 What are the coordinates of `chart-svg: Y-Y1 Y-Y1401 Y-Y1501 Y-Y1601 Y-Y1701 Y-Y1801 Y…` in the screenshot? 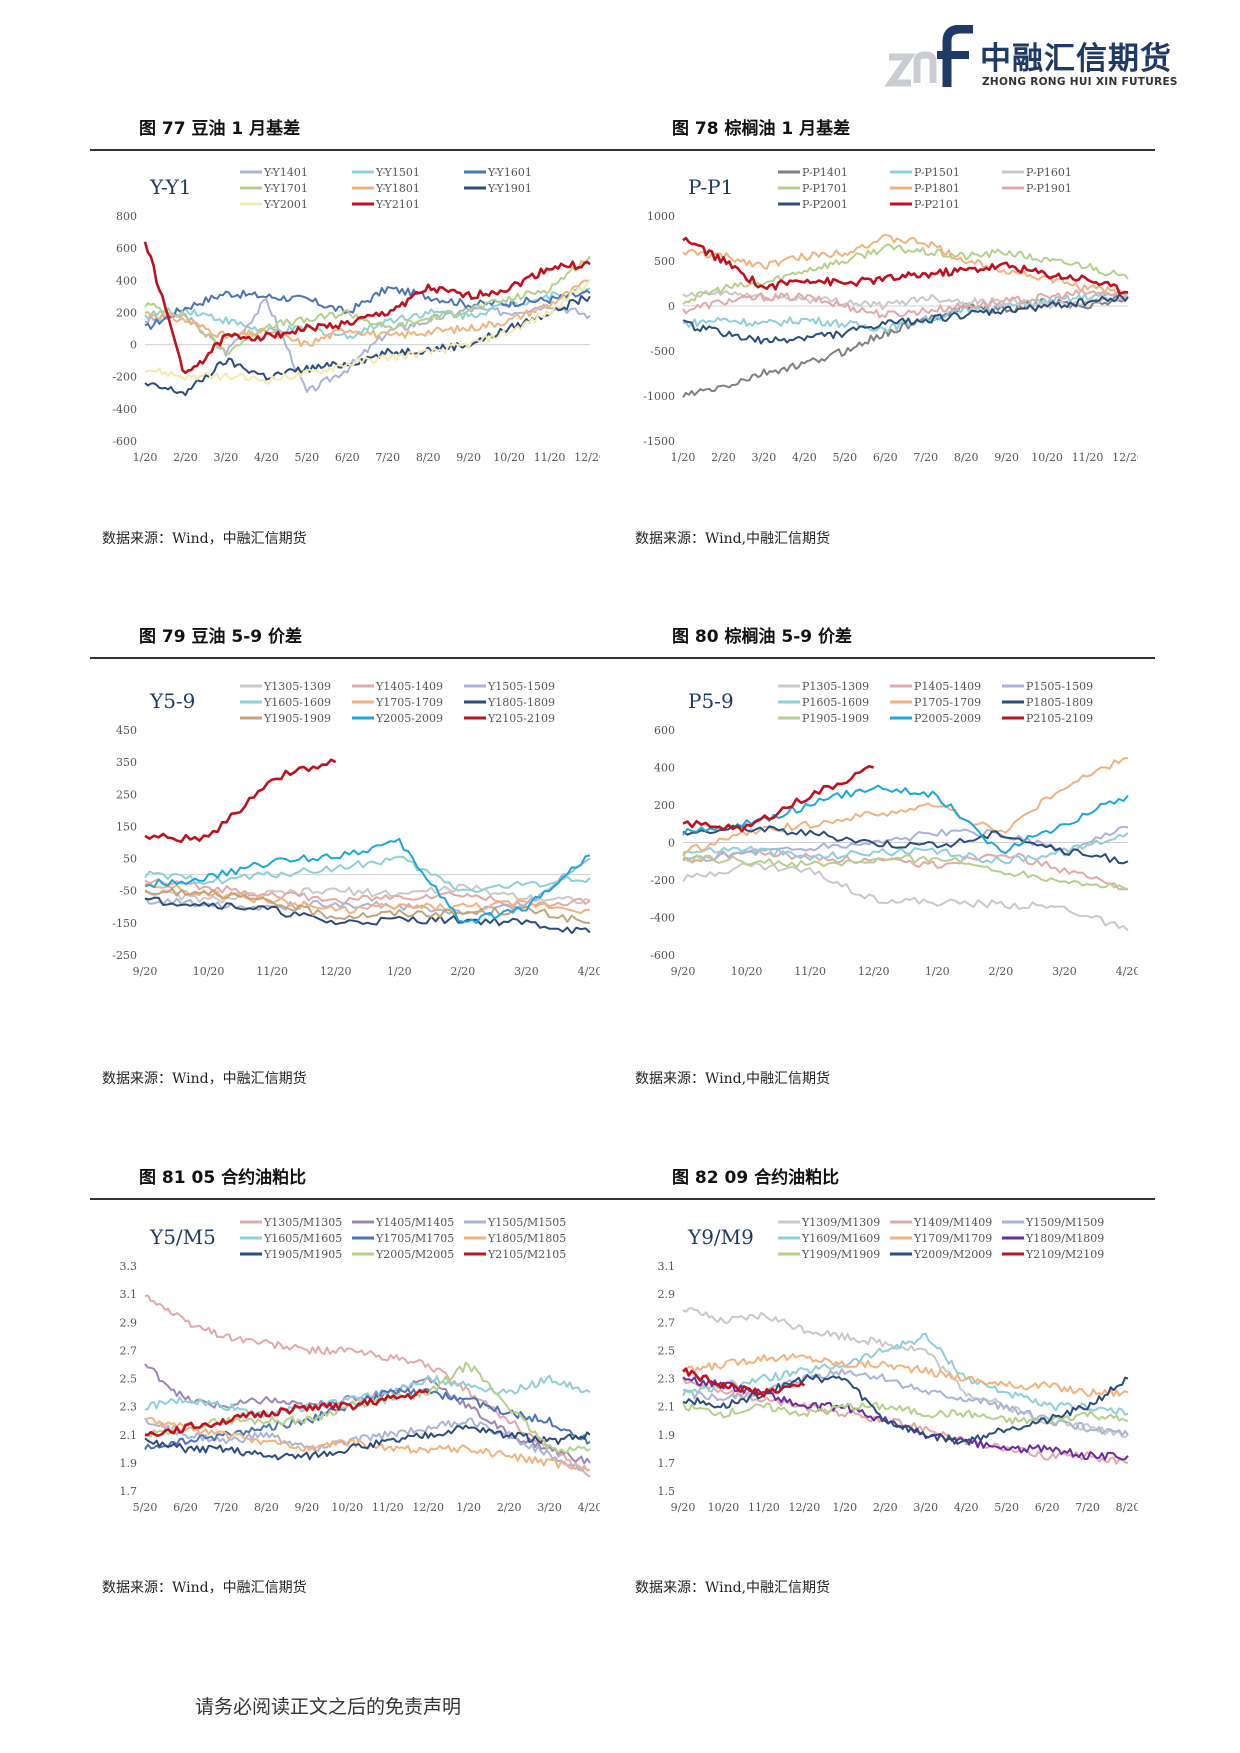 It's located at (356, 315).